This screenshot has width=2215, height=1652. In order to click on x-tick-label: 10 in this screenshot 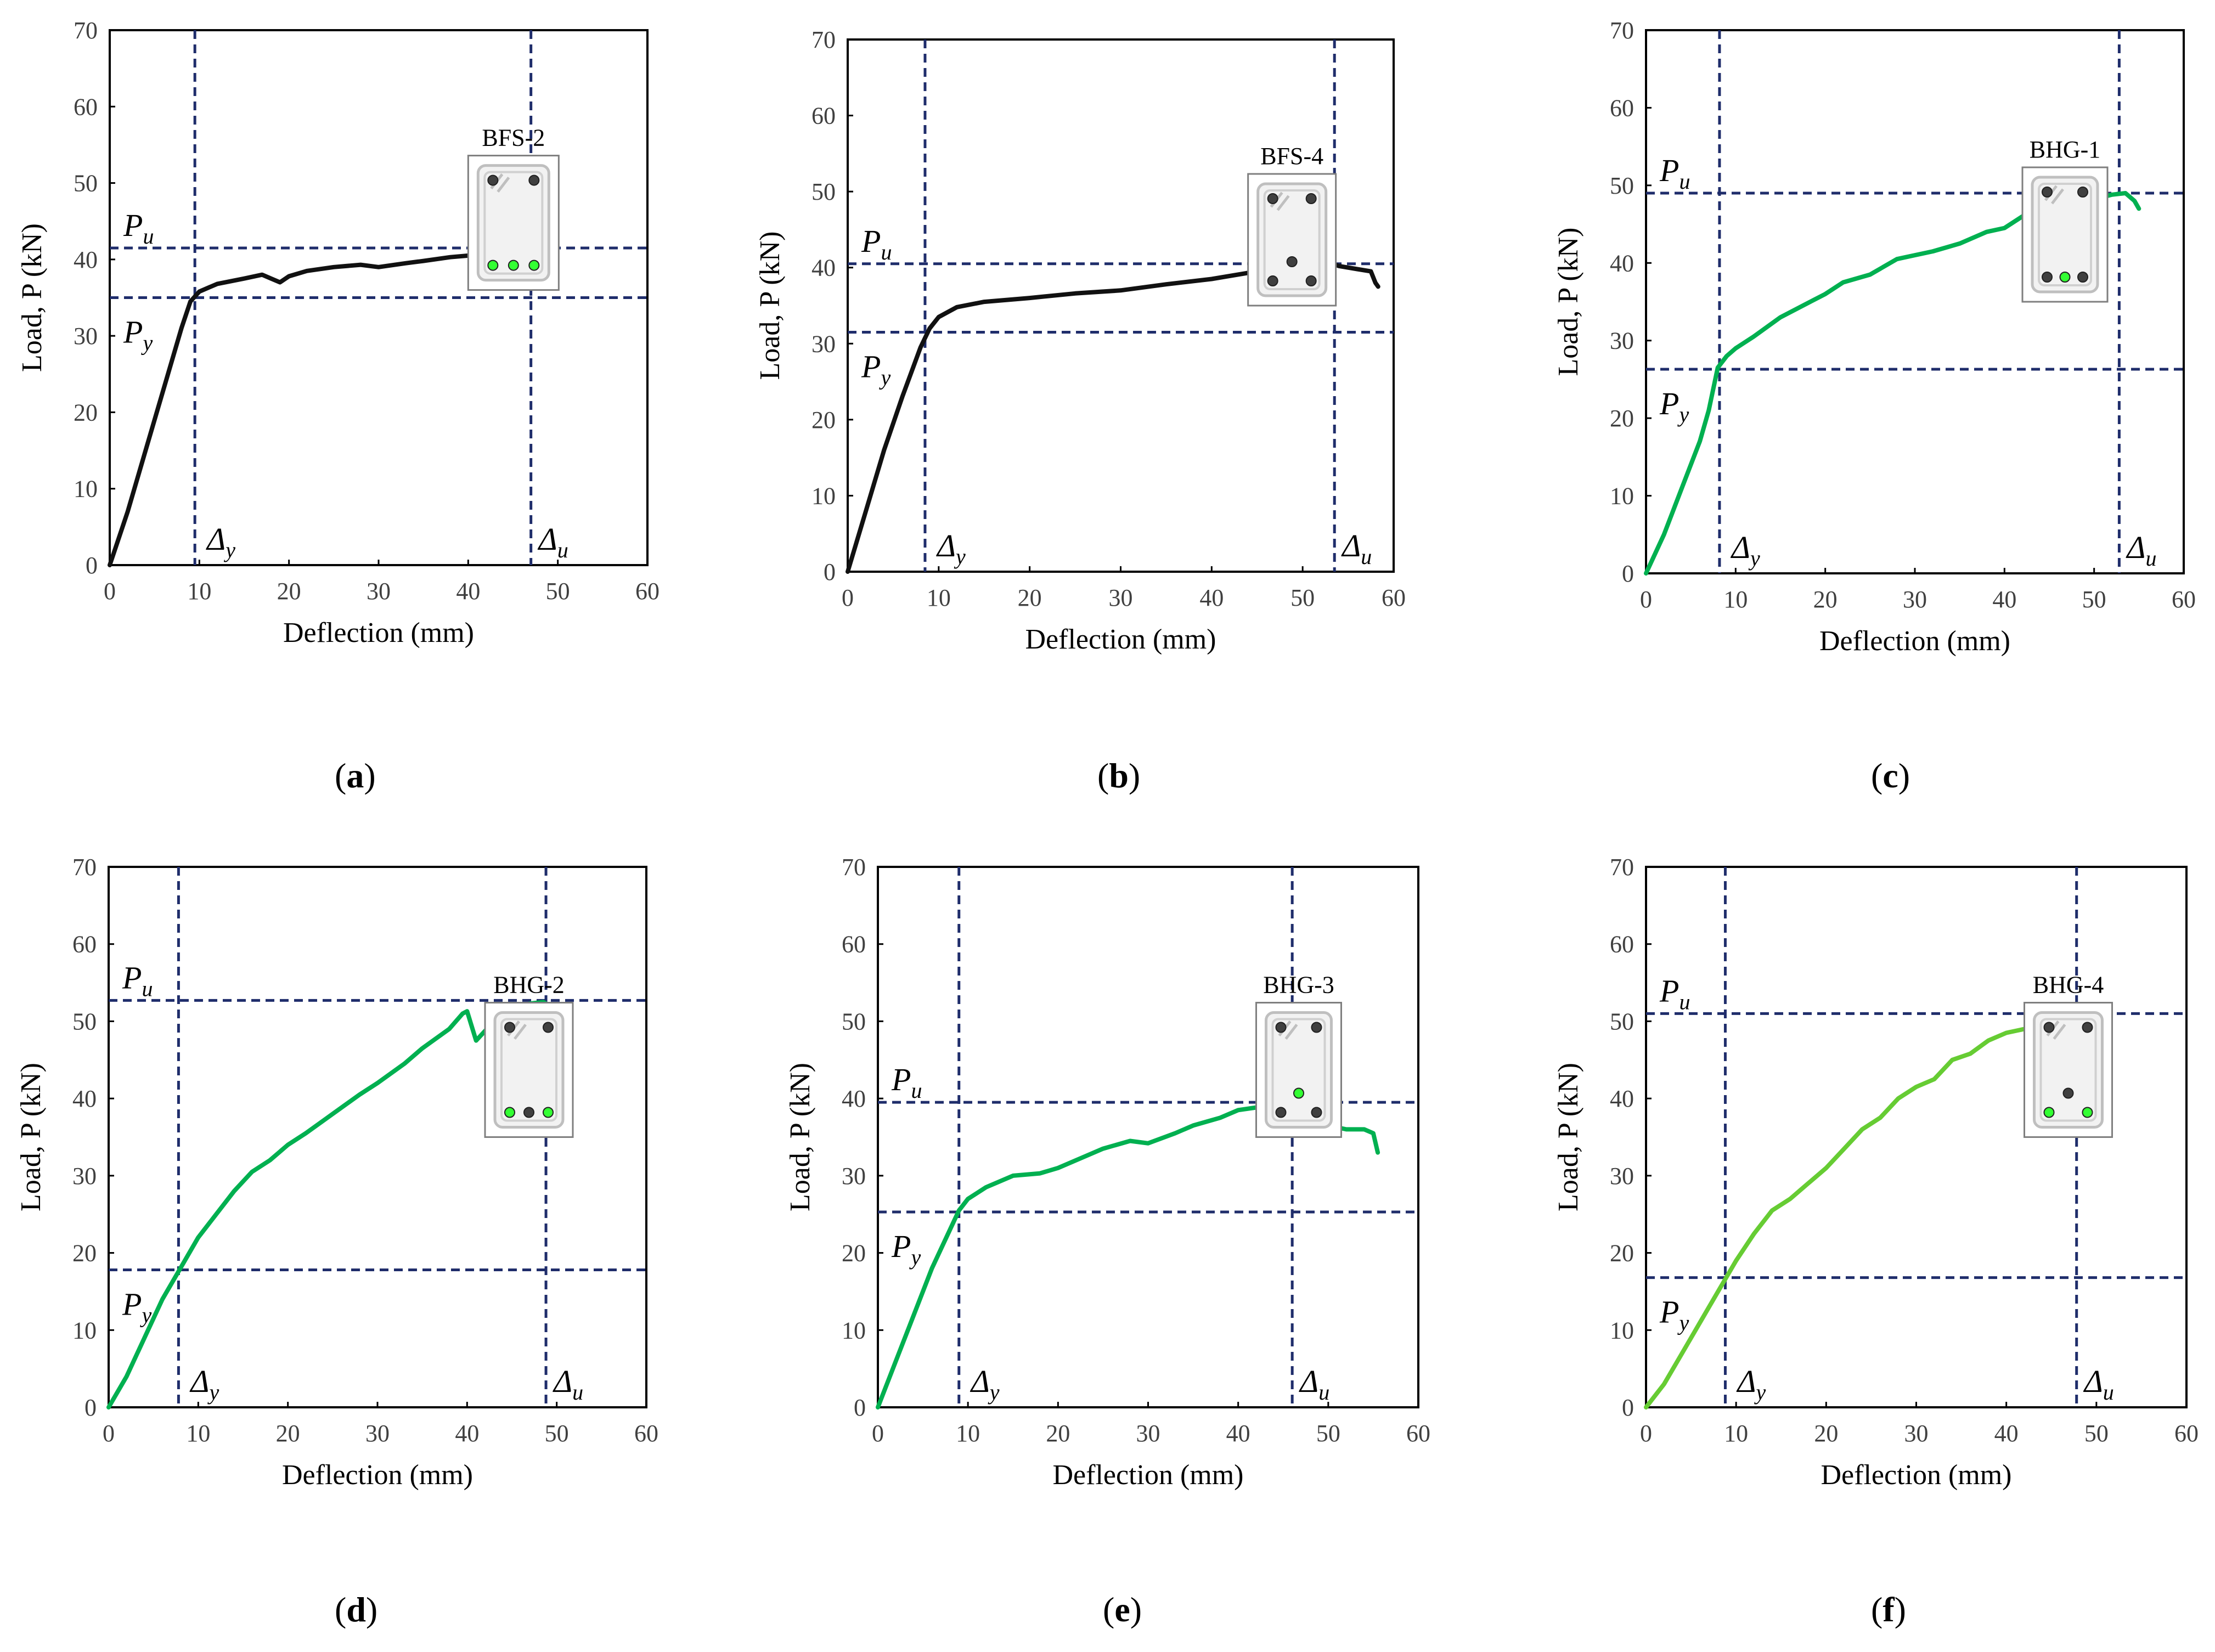, I will do `click(1736, 1433)`.